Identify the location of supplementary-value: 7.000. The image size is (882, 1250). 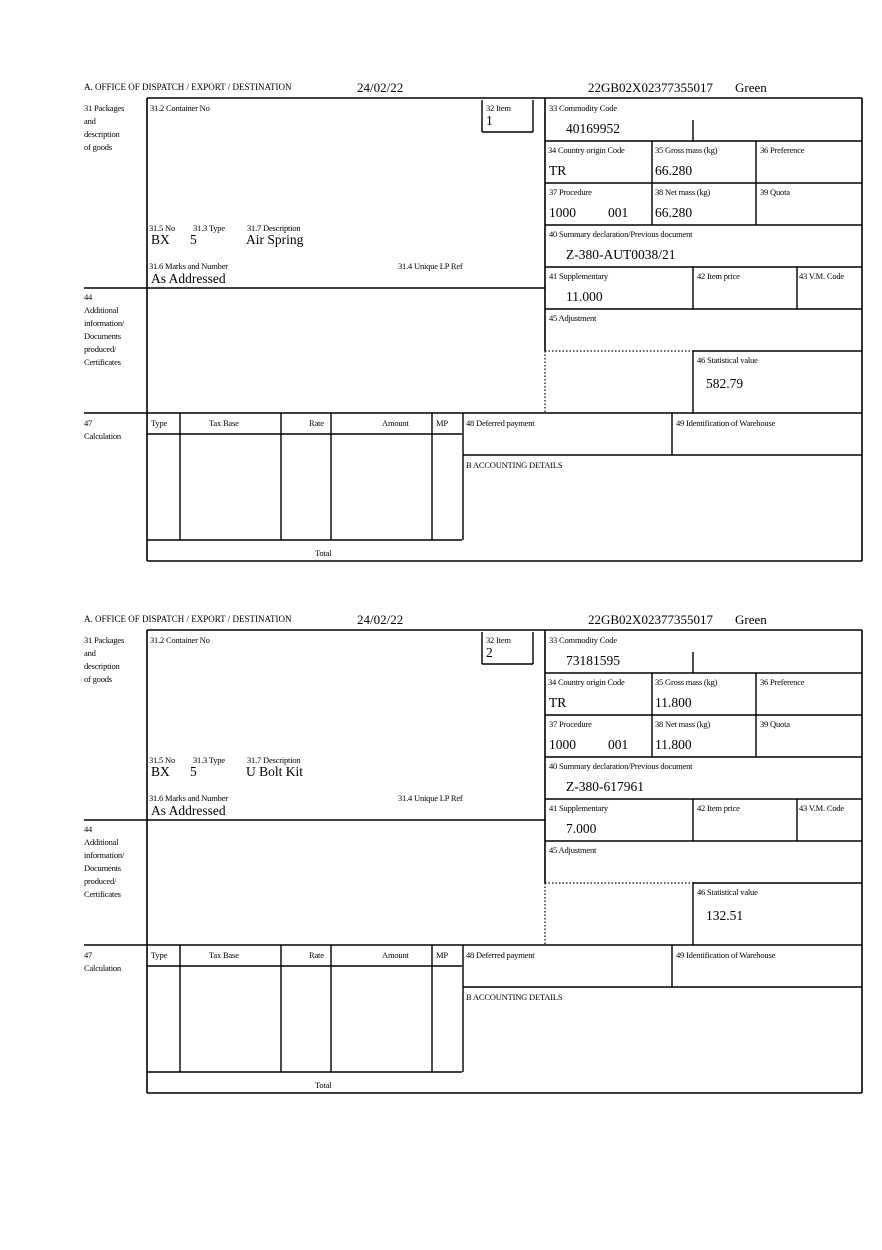
(581, 828).